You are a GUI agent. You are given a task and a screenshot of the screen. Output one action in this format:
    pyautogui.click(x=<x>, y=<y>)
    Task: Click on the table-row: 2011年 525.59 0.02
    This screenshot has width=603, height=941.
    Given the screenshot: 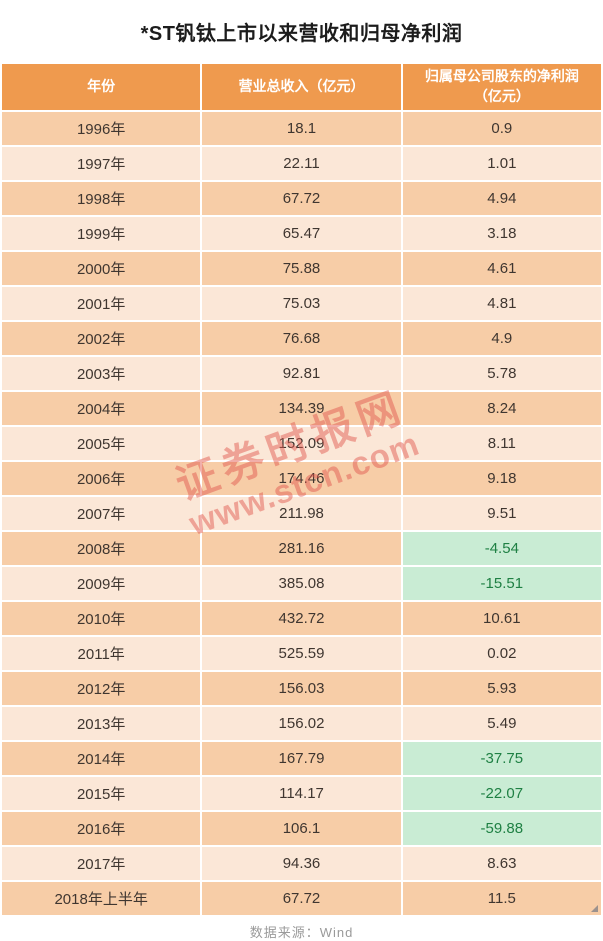 What is the action you would take?
    pyautogui.click(x=301, y=653)
    